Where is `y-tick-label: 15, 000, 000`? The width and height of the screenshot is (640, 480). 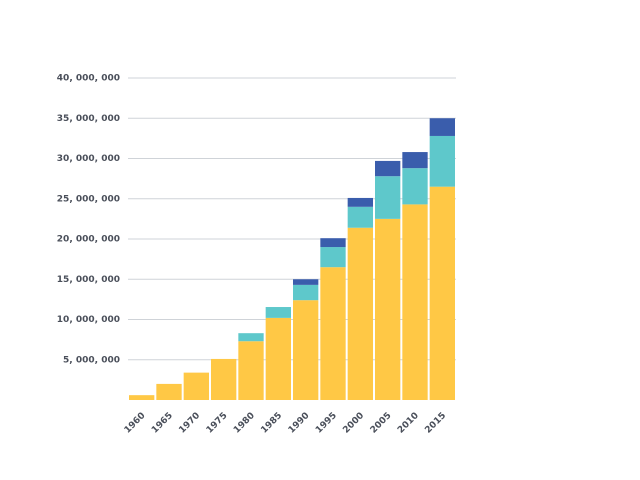 y-tick-label: 15, 000, 000 is located at coordinates (88, 280).